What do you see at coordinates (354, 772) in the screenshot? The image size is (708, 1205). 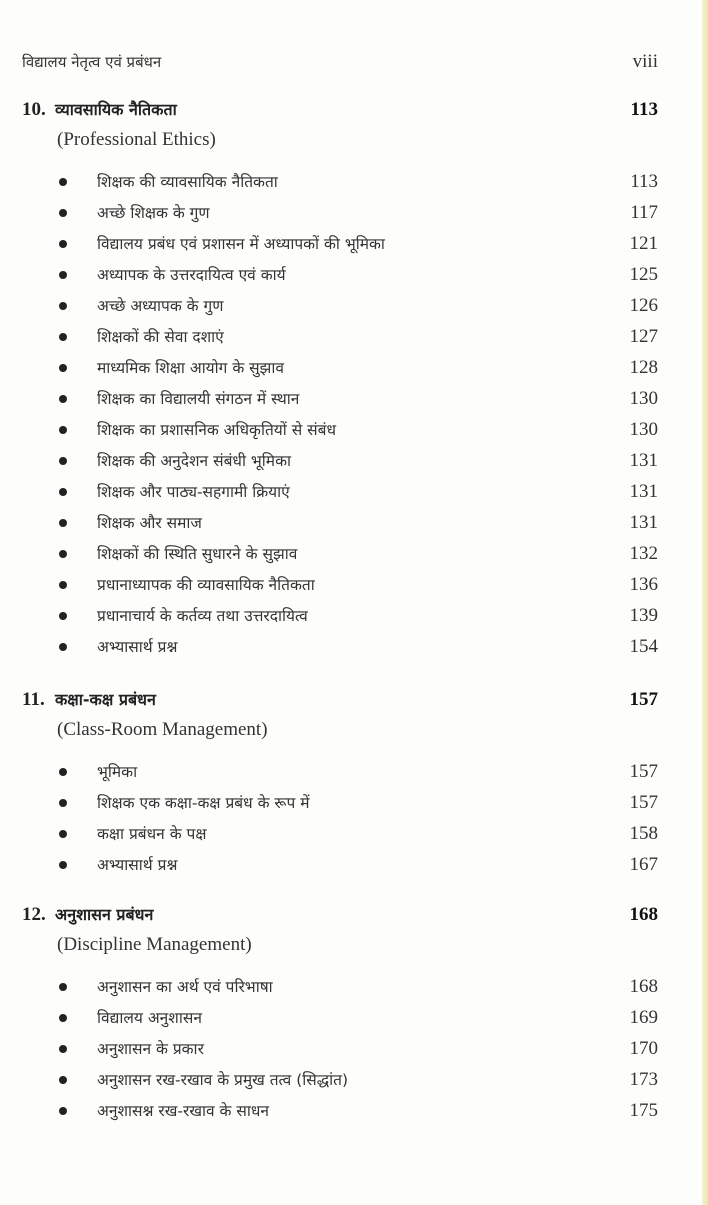 I see `toc-entry: भूमिका 157` at bounding box center [354, 772].